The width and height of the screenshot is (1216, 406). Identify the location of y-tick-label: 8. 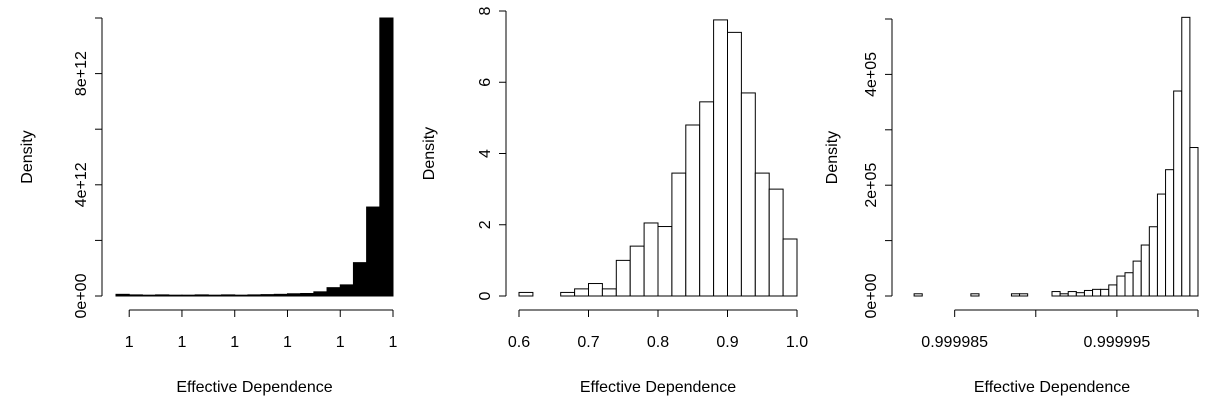
(485, 10).